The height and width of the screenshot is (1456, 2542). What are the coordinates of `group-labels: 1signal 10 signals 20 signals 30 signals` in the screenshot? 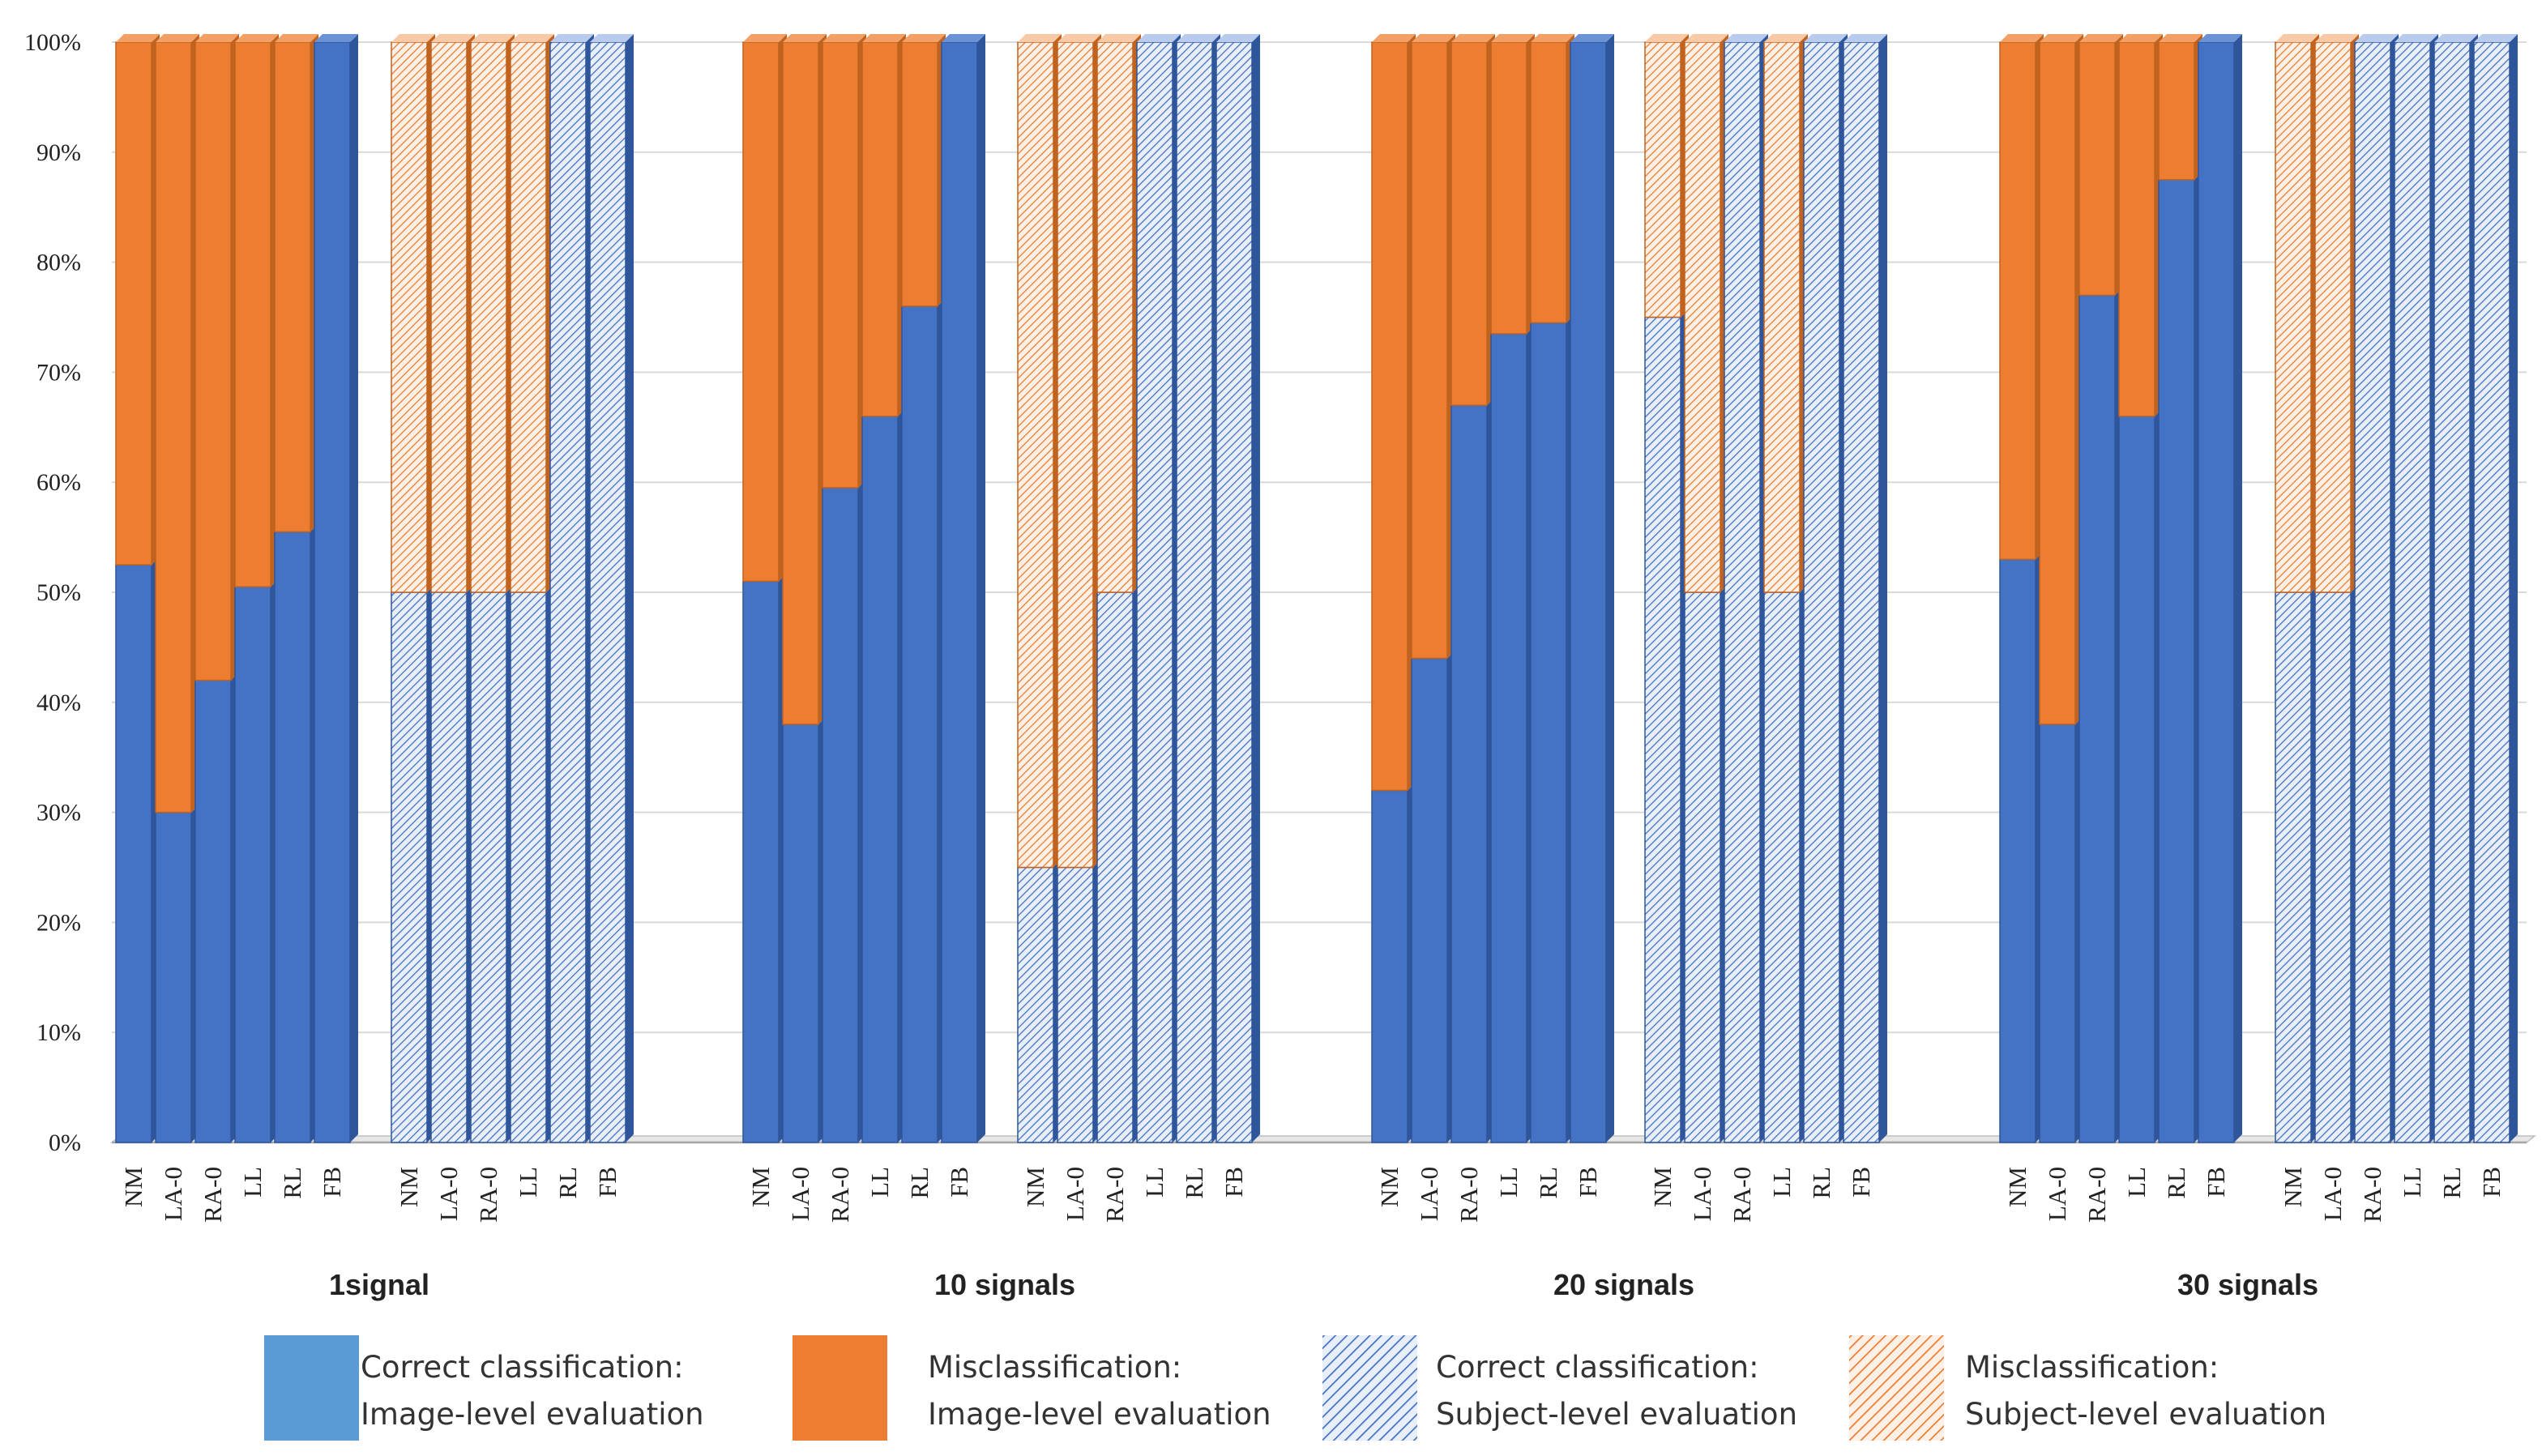 It's located at (1323, 1285).